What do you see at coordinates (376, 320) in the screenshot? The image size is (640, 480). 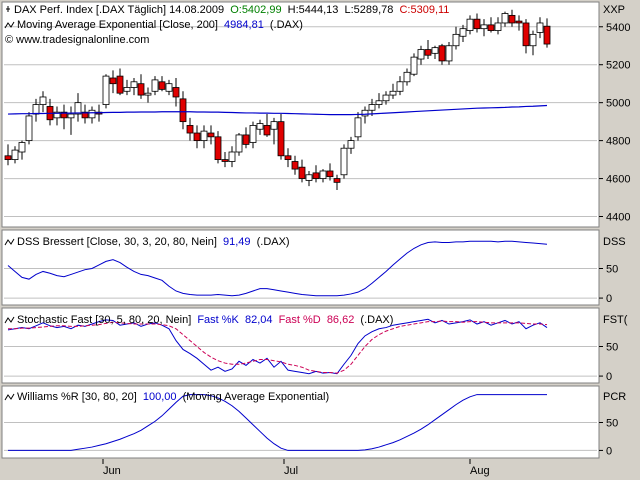 I see `stochastic-suffix: (.DAX)` at bounding box center [376, 320].